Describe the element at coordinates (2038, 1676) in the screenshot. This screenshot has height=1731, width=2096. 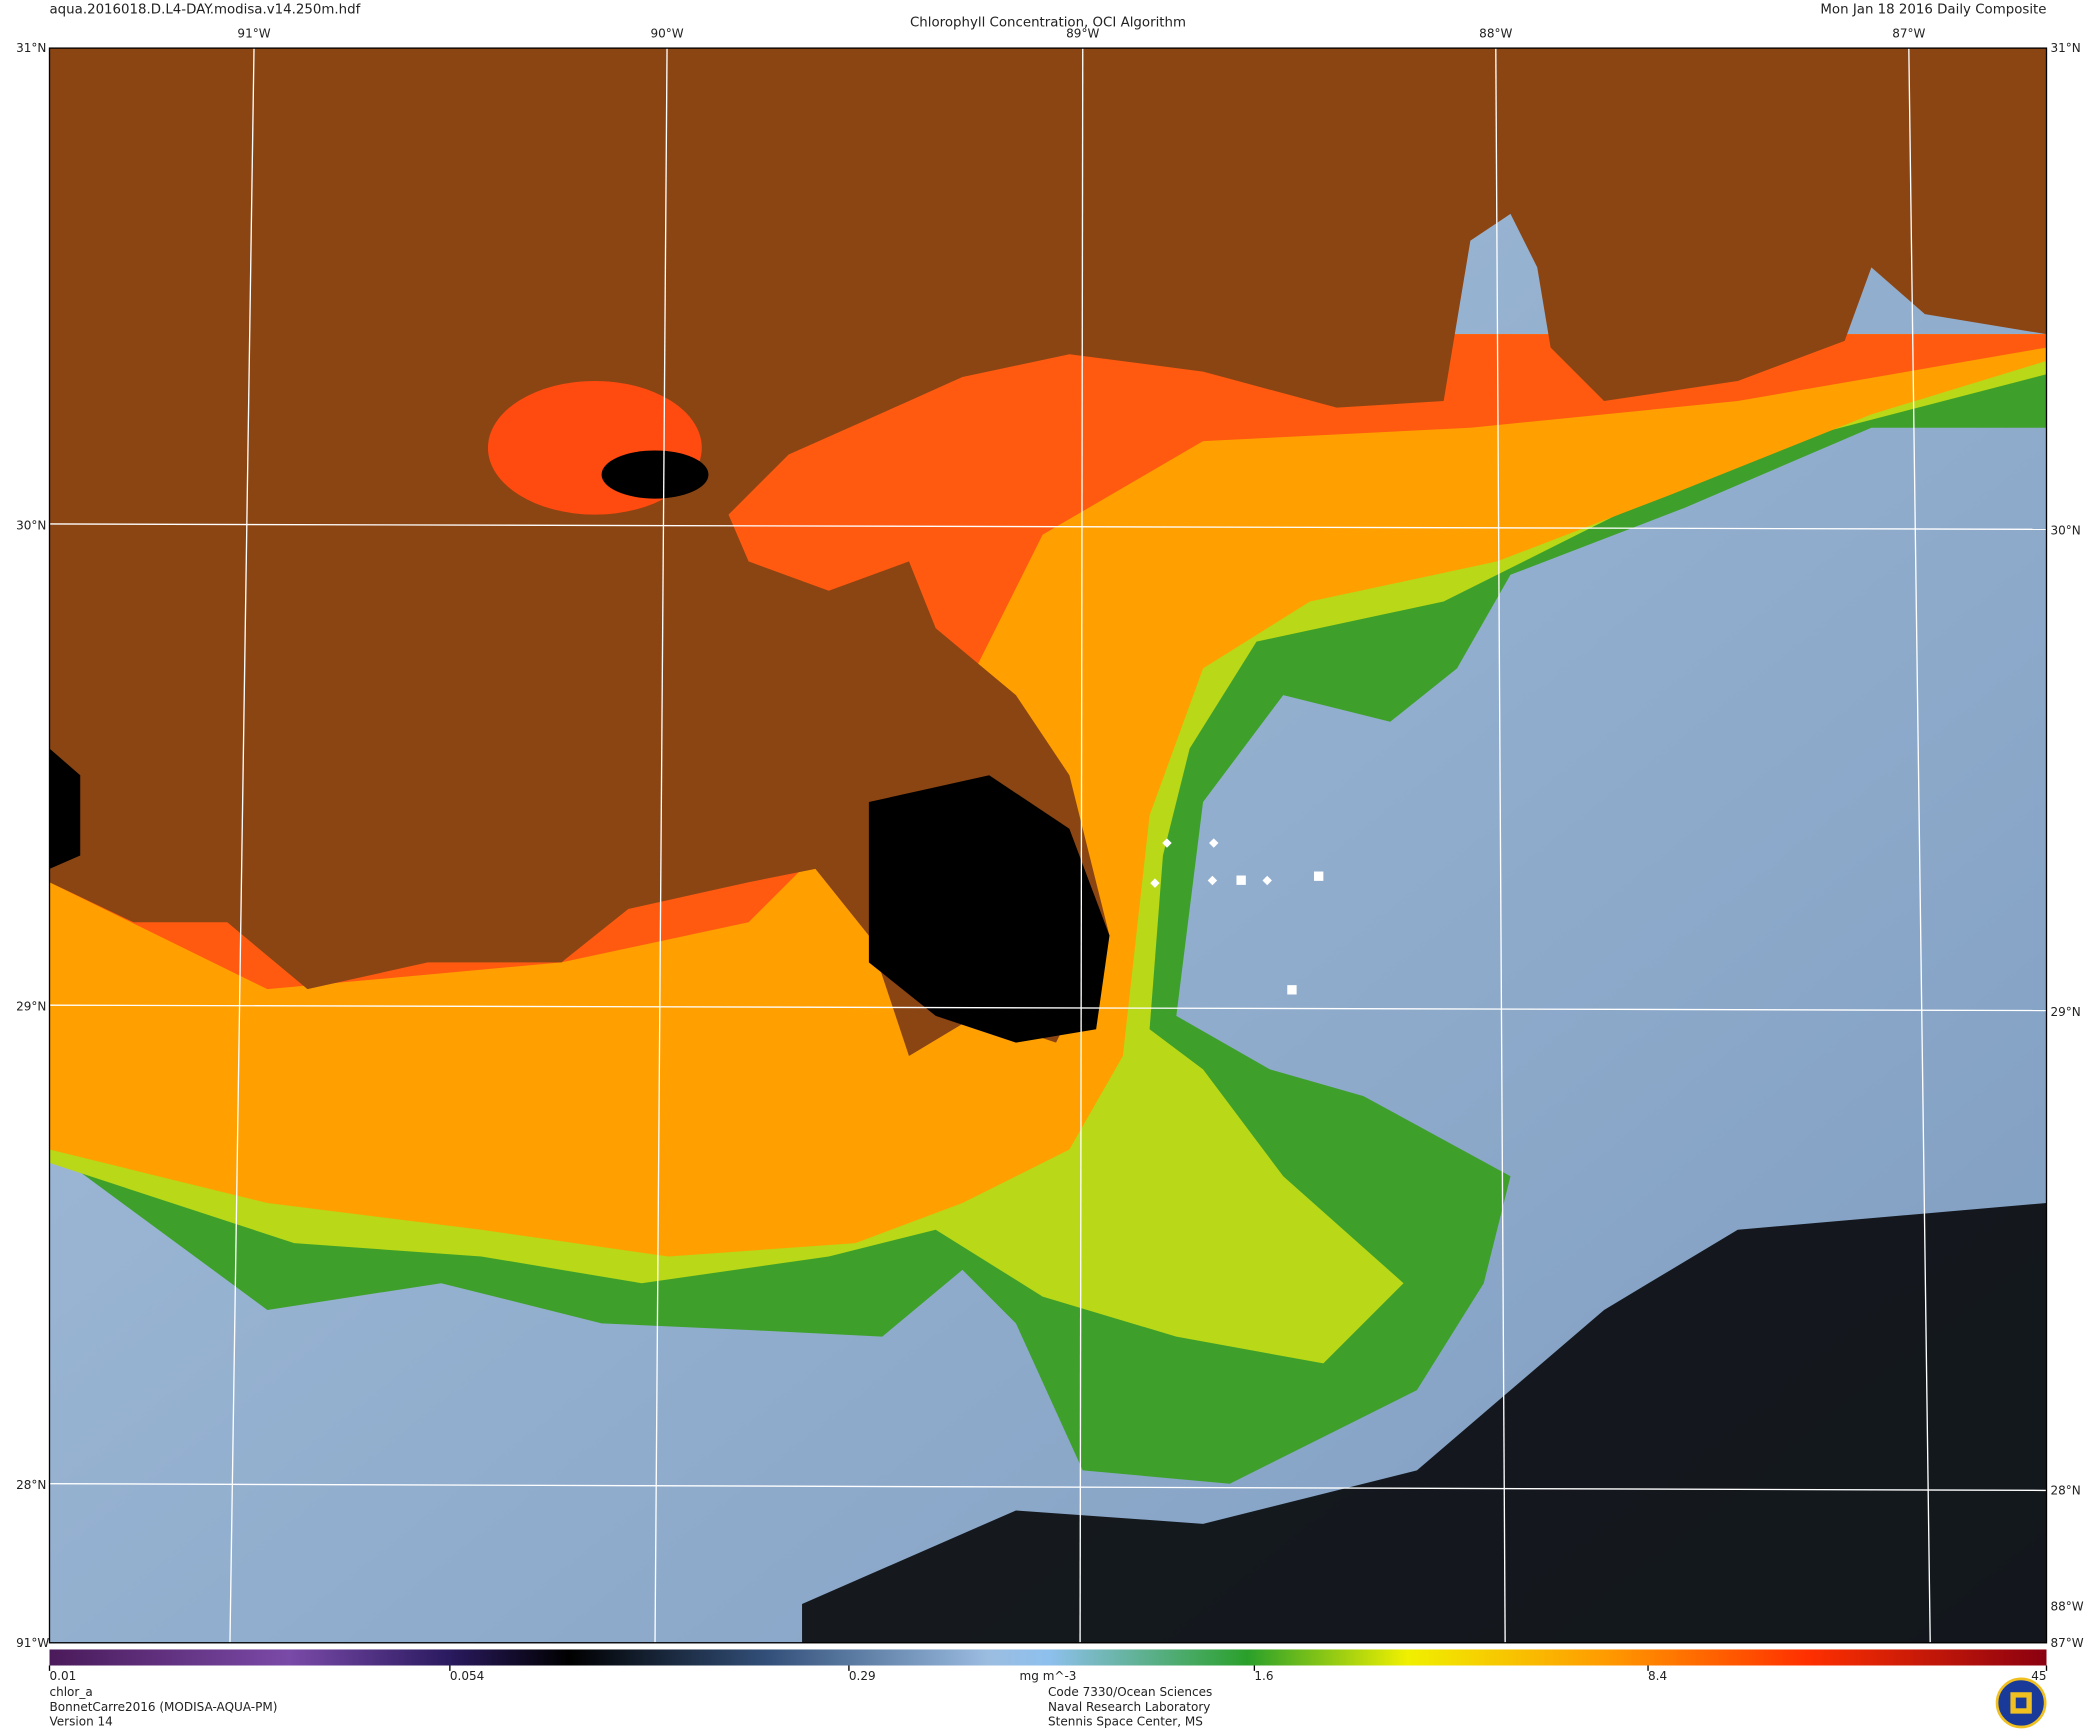
I see `colorbar-tick-label: 45` at that location.